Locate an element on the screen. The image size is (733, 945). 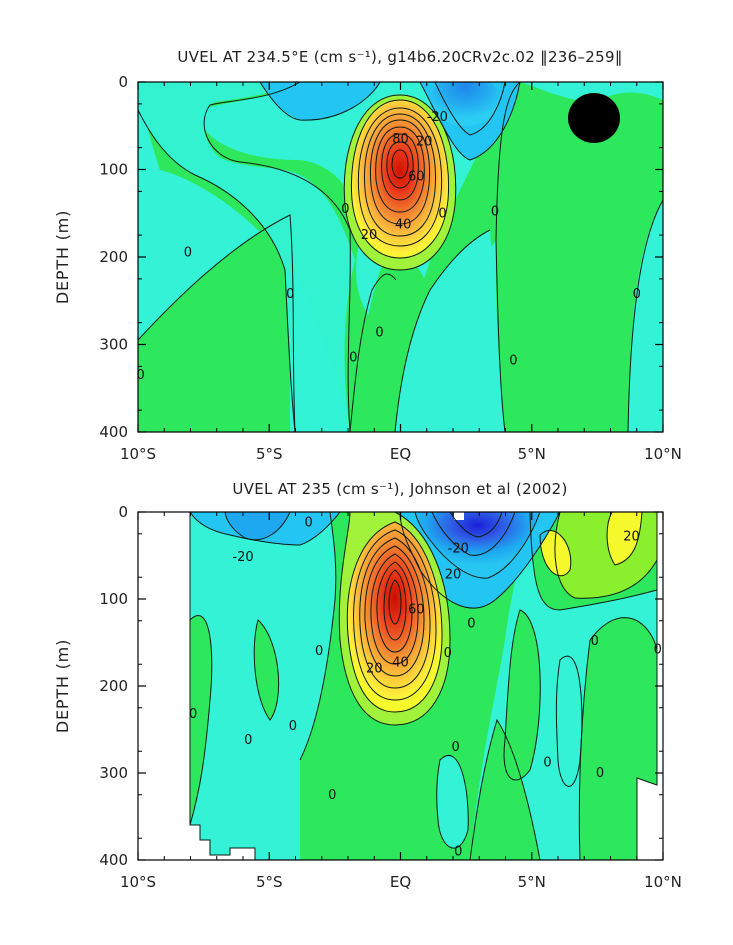
fill-band-neg-west is located at coordinates (320, 101).